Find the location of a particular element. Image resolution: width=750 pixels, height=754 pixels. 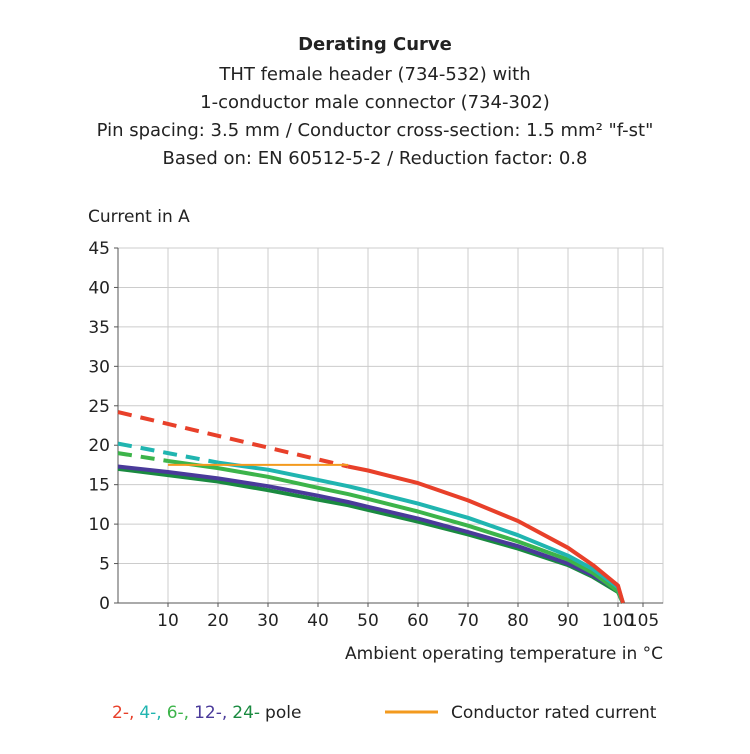

y-tick-label: 10 is located at coordinates (99, 525).